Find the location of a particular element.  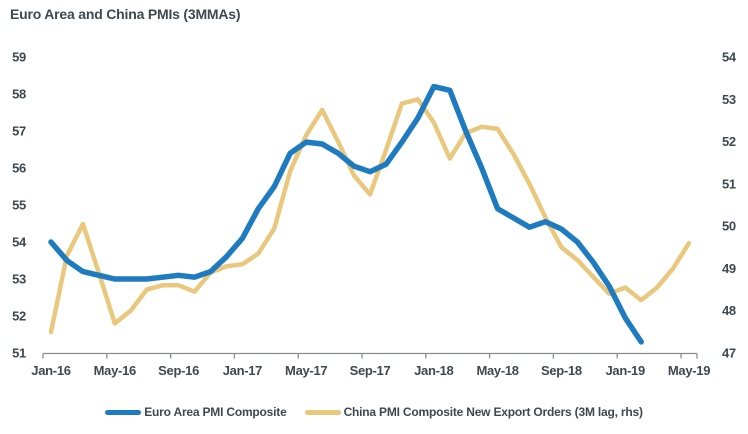

left-axis-label: 56 is located at coordinates (19, 168).